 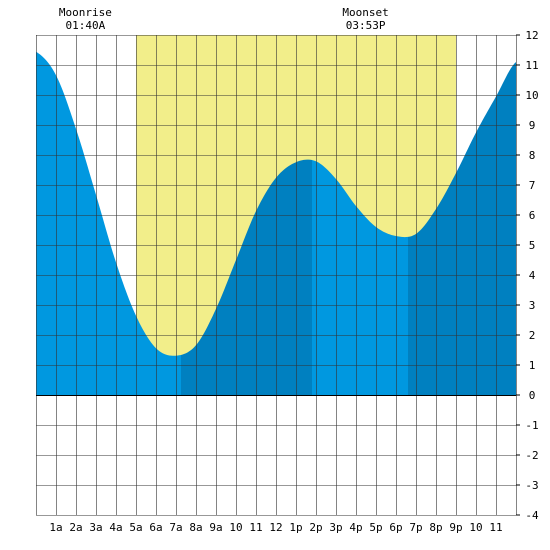 What do you see at coordinates (531, 455) in the screenshot?
I see `y-tick-label: -2` at bounding box center [531, 455].